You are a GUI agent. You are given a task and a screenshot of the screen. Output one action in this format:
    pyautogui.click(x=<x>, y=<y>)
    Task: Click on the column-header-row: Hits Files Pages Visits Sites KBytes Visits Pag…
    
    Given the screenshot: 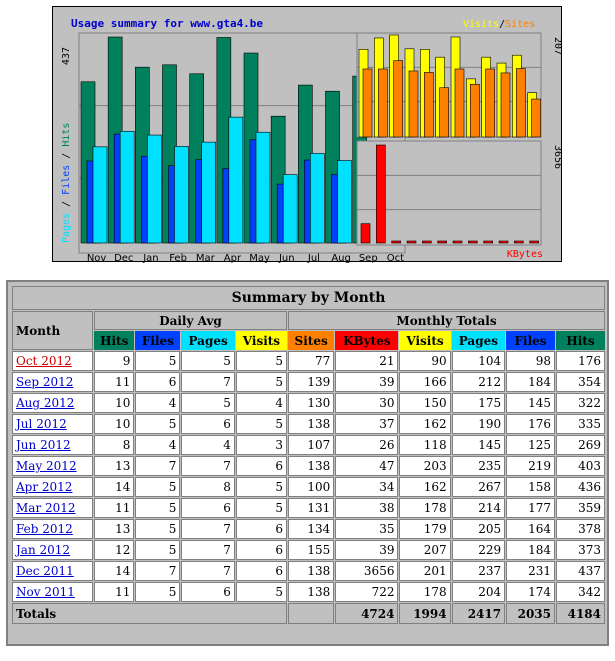 What is the action you would take?
    pyautogui.click(x=308, y=340)
    